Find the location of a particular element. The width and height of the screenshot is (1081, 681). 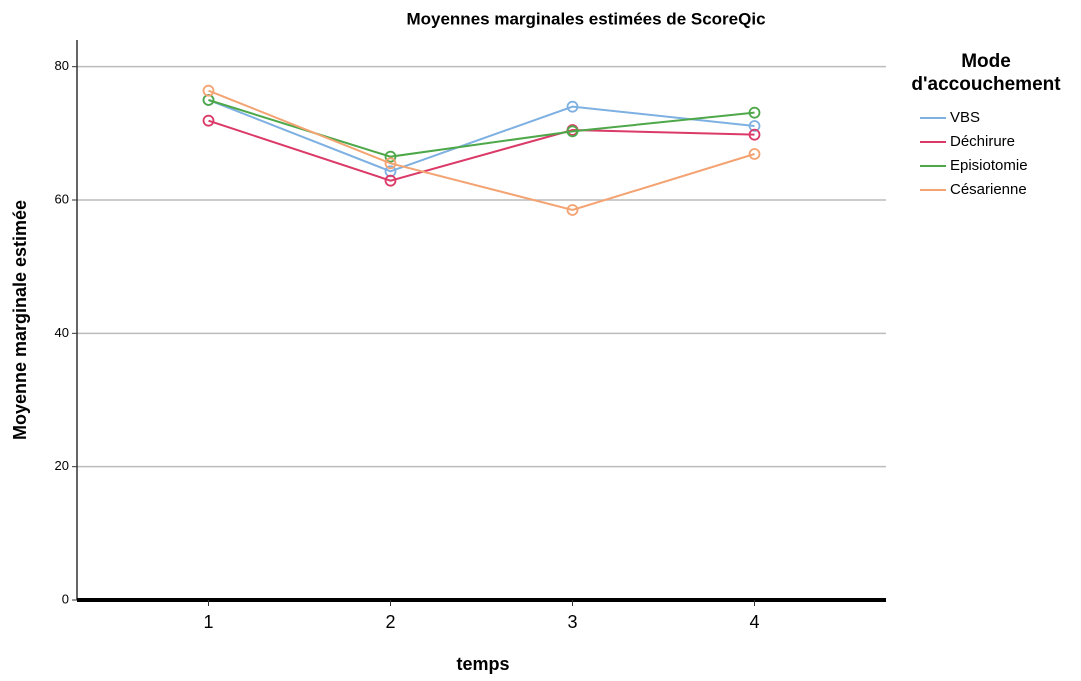

legend-label: VBS is located at coordinates (965, 117).